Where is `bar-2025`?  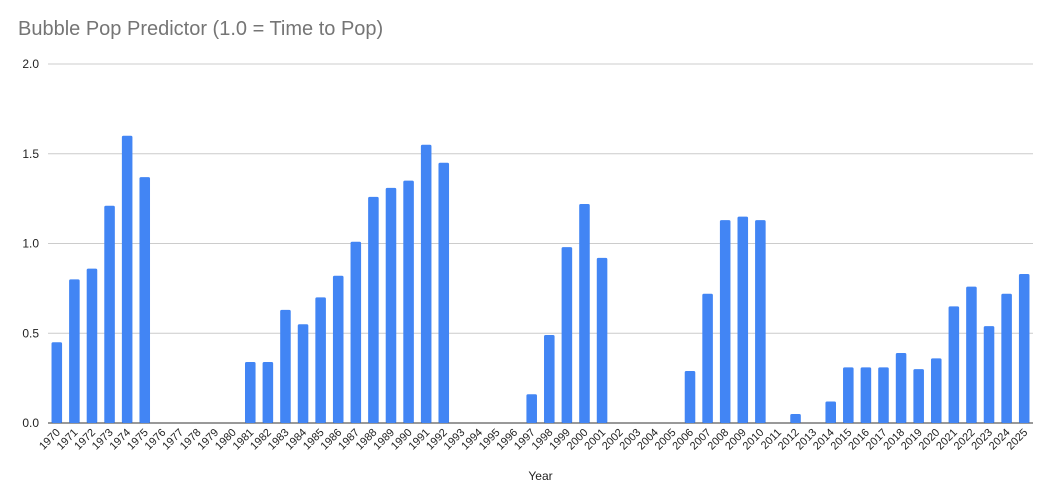 bar-2025 is located at coordinates (1024, 348).